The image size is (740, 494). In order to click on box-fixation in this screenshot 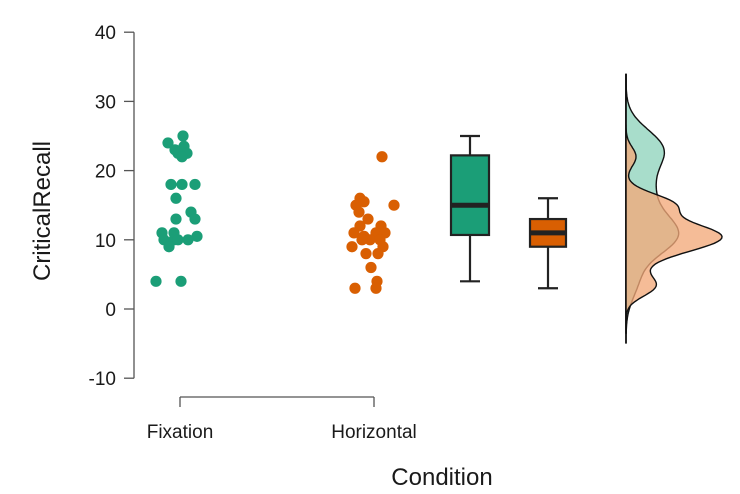, I will do `click(470, 195)`.